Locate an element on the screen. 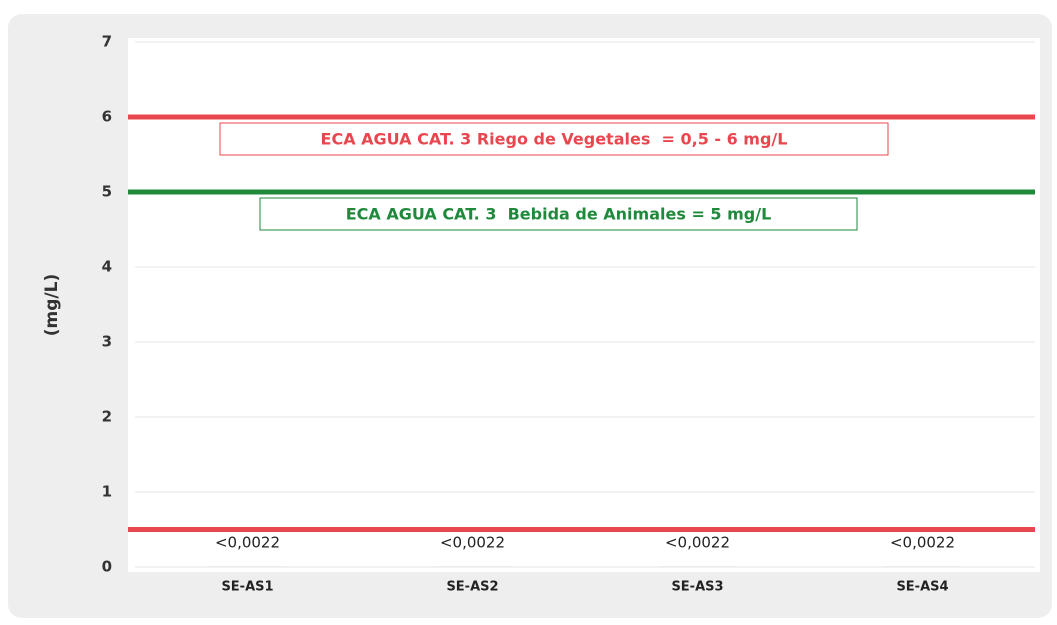 This screenshot has width=1057, height=625. x-tick-label: SE-AS4 is located at coordinates (922, 587).